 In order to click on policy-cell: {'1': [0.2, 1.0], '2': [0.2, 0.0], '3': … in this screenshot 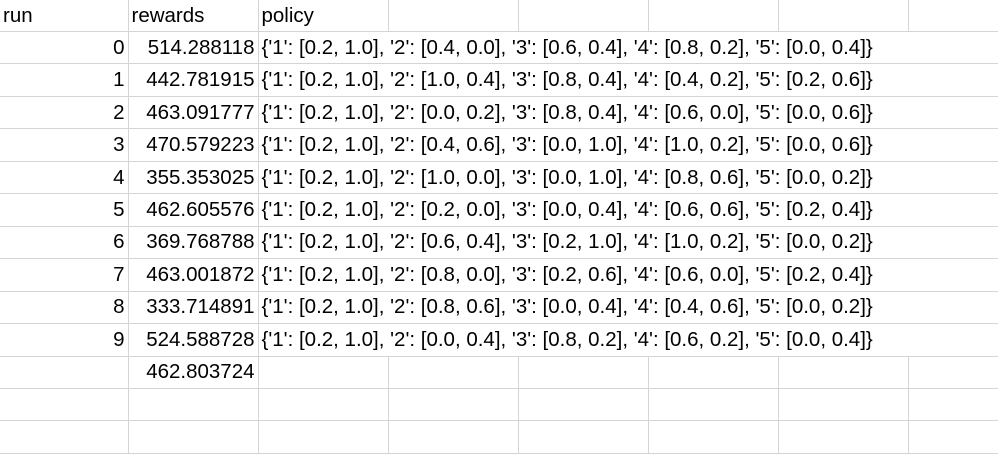, I will do `click(565, 210)`.